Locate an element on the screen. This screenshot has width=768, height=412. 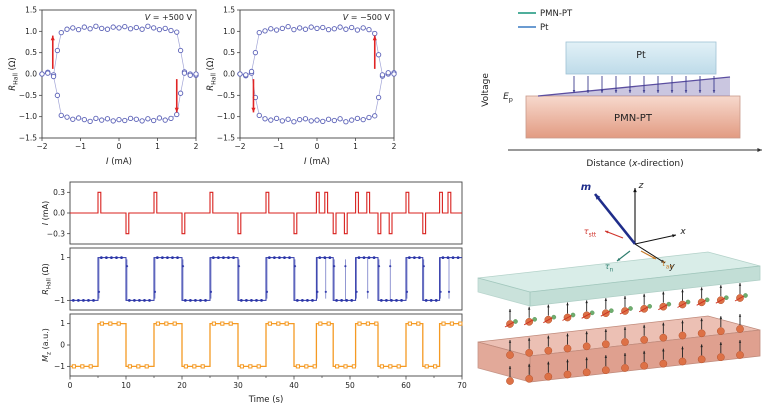
x-tick-label: 70 is located at coordinates (462, 385).